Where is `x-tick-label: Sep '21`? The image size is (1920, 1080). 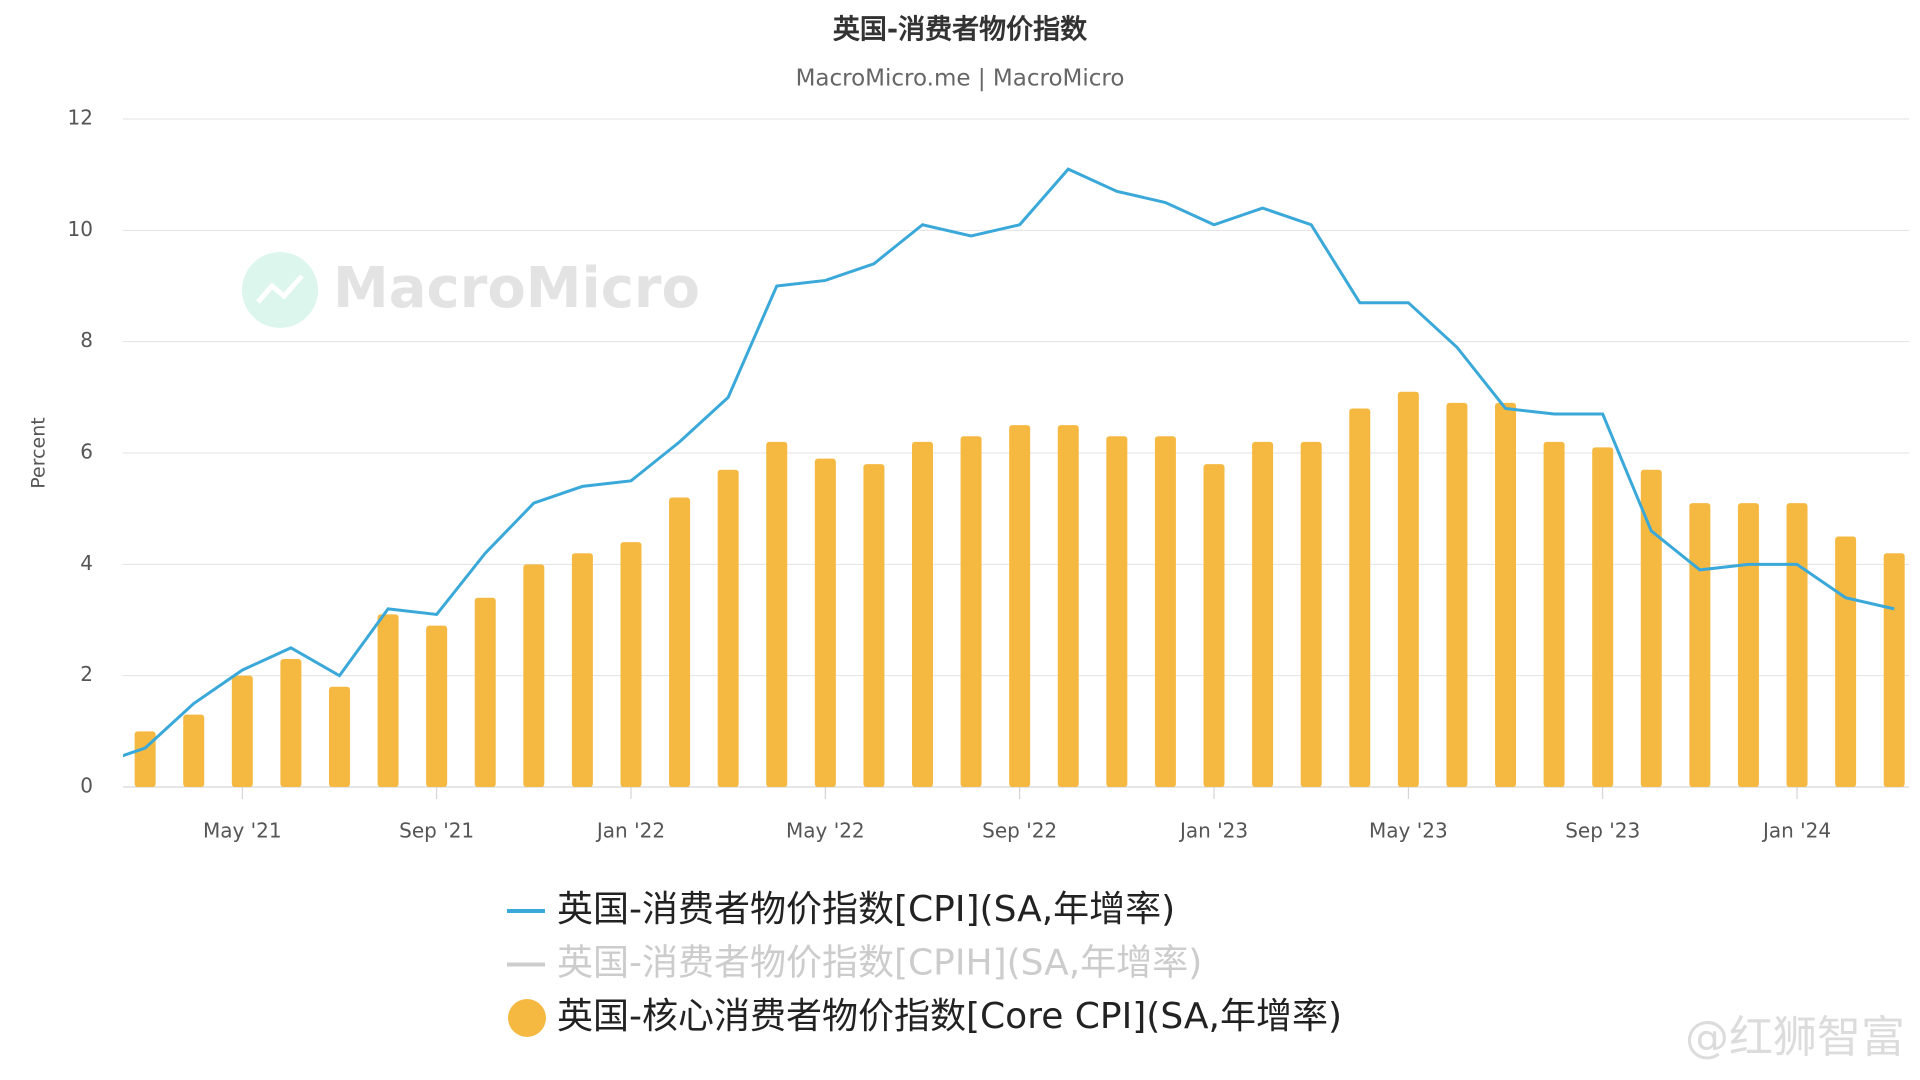 x-tick-label: Sep '21 is located at coordinates (436, 831).